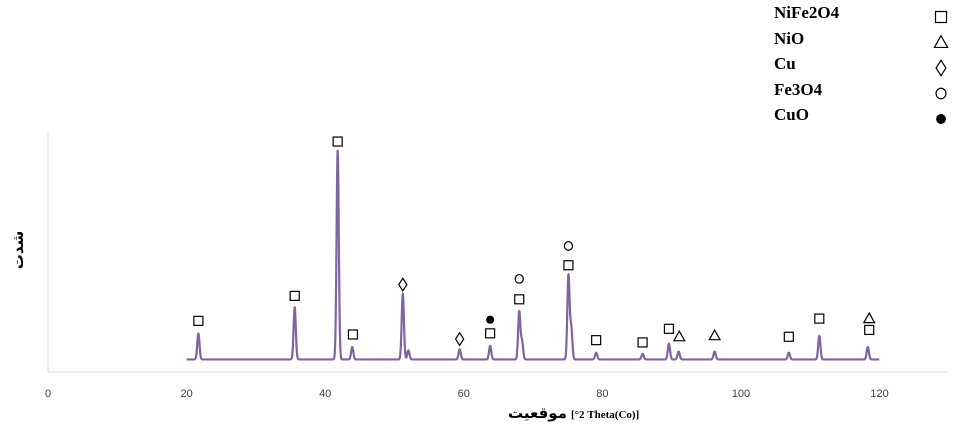  I want to click on x-tick-label: 100, so click(741, 394).